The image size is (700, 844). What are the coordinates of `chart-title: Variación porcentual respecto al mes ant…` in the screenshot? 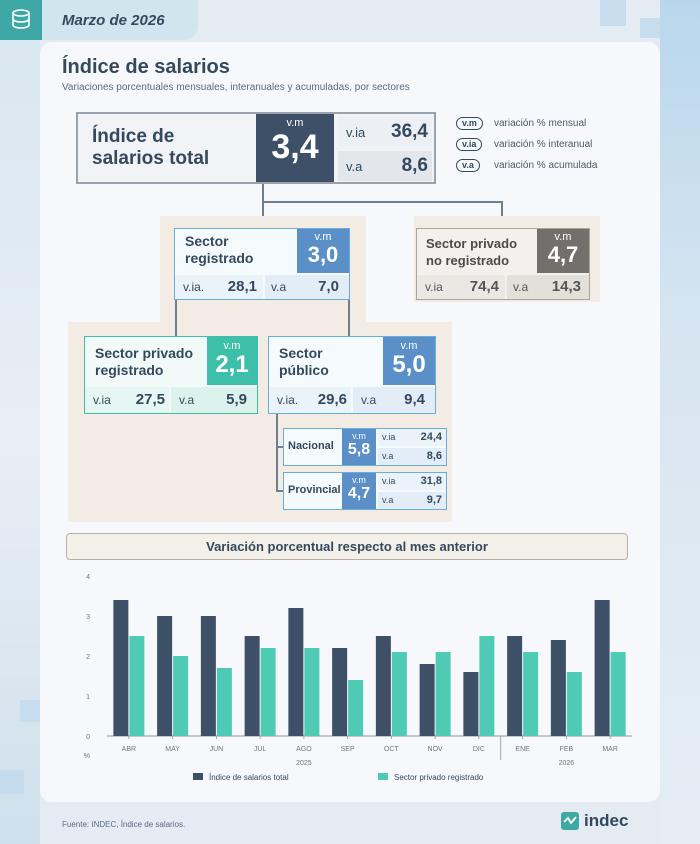 It's located at (347, 546).